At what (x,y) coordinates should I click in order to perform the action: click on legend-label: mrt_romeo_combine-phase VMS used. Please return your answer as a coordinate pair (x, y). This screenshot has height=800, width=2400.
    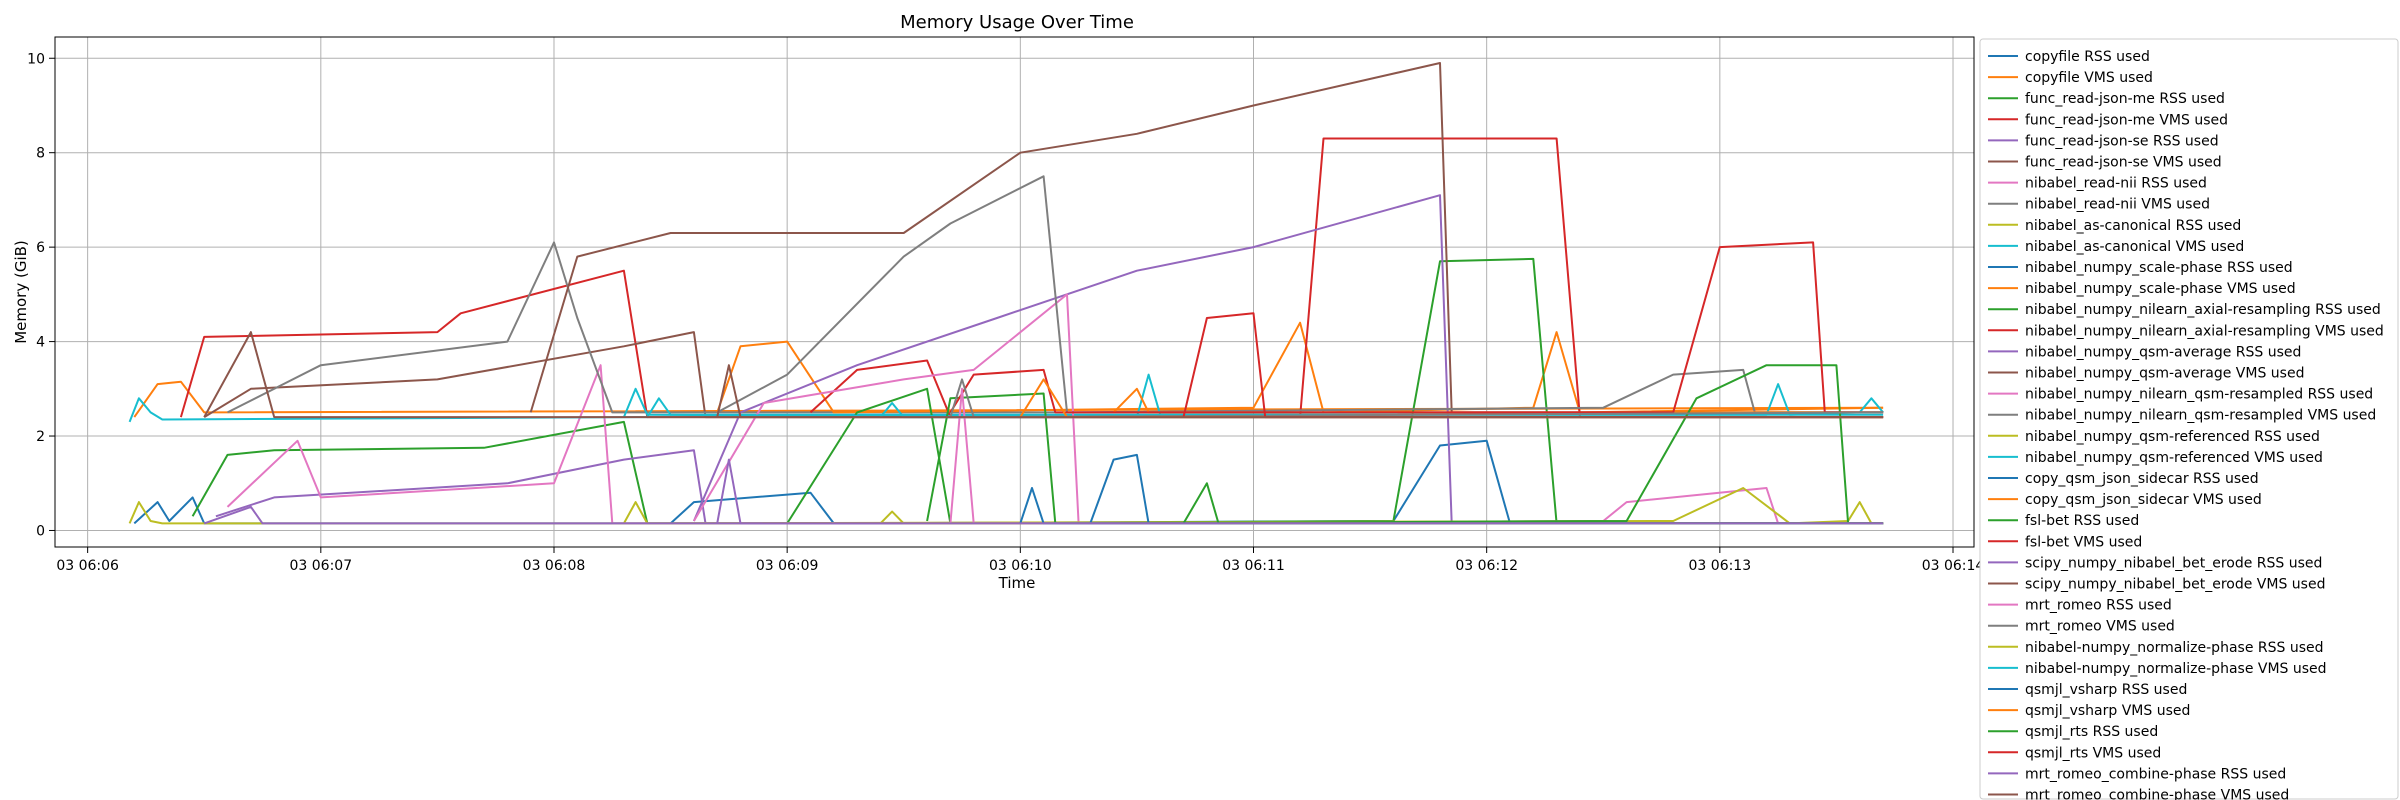
    Looking at the image, I should click on (2157, 794).